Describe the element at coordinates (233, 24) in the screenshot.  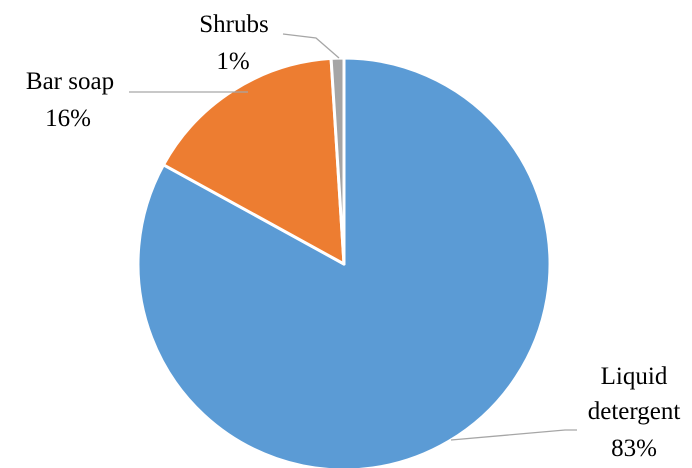
I see `label-shrubs-name: Shrubs` at that location.